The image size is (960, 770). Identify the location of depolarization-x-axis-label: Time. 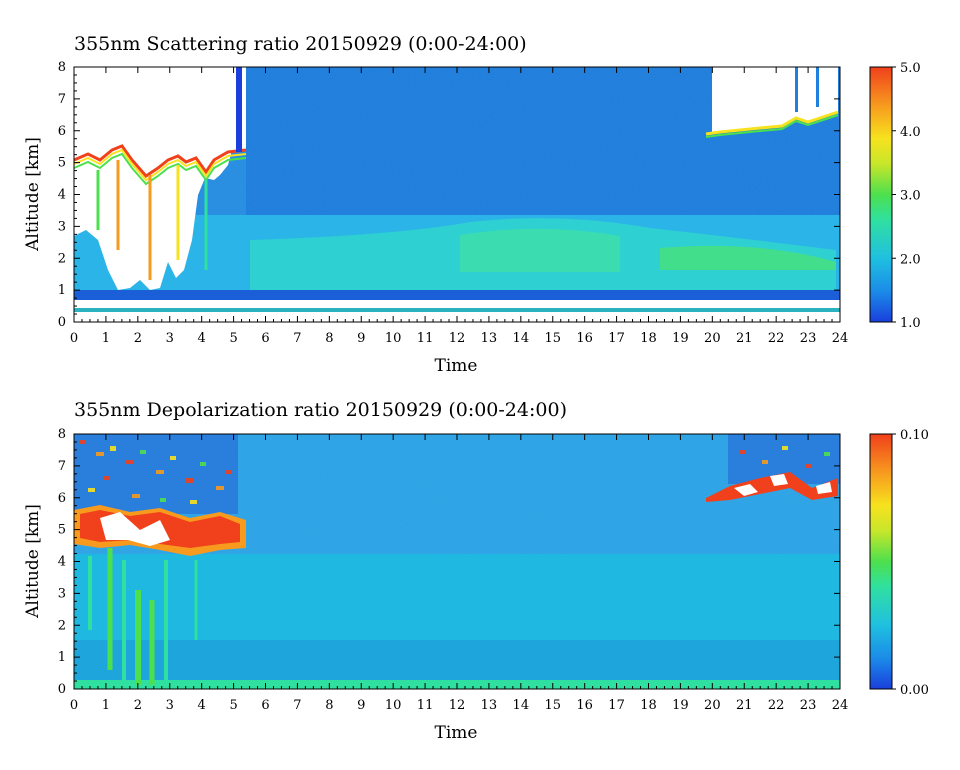
(456, 733).